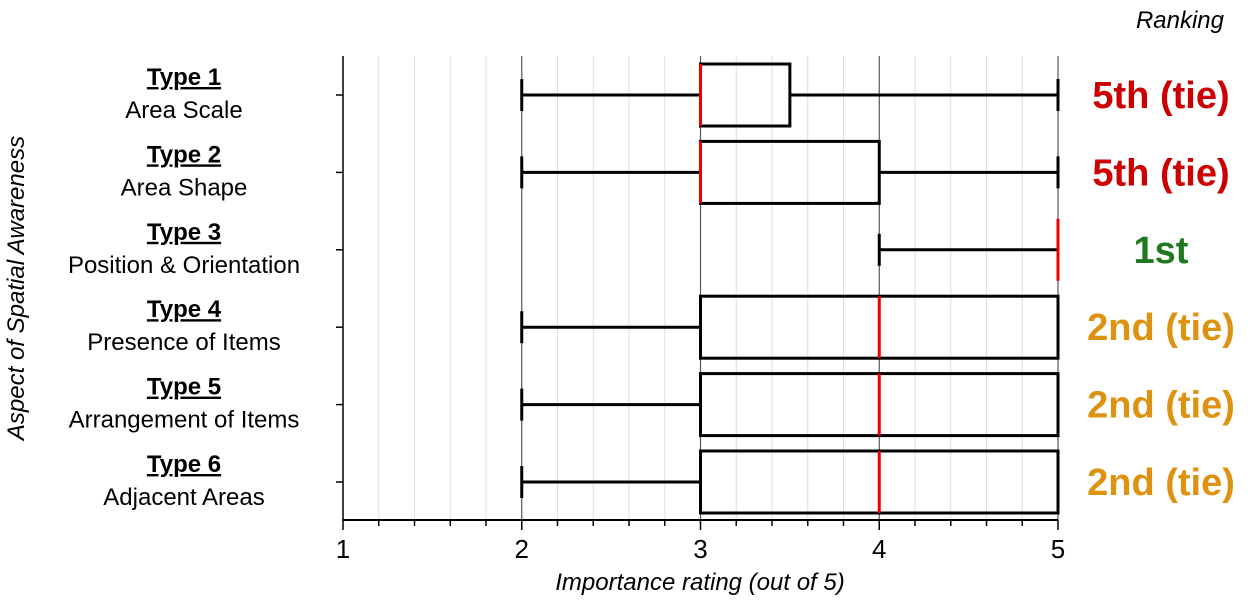  I want to click on category-title: Type 3, so click(184, 232).